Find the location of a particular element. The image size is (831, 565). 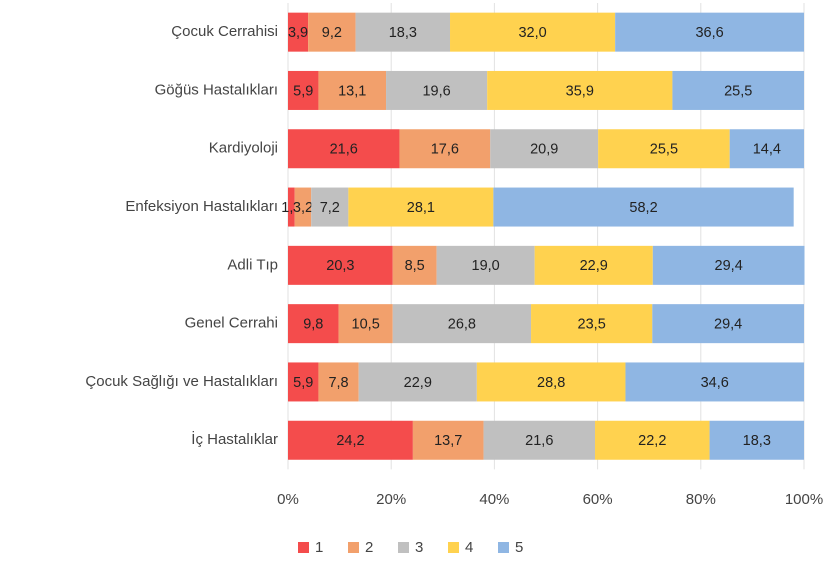

data-label: 13,1 is located at coordinates (352, 91).